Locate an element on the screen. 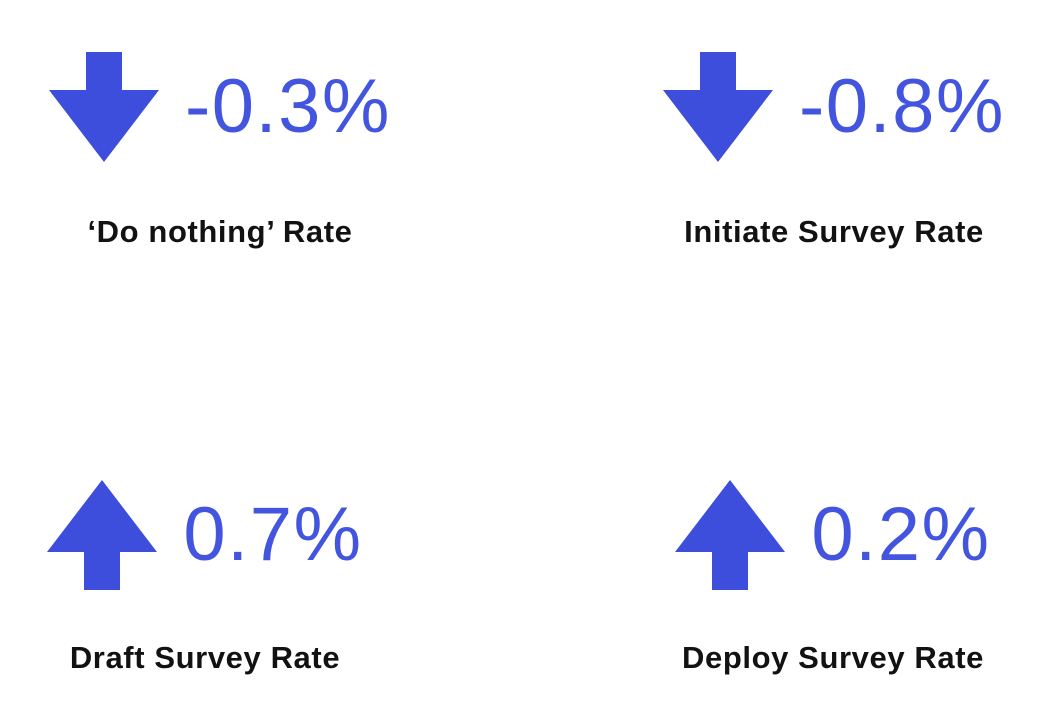 The width and height of the screenshot is (1052, 720). metric-value: -0.3% is located at coordinates (288, 106).